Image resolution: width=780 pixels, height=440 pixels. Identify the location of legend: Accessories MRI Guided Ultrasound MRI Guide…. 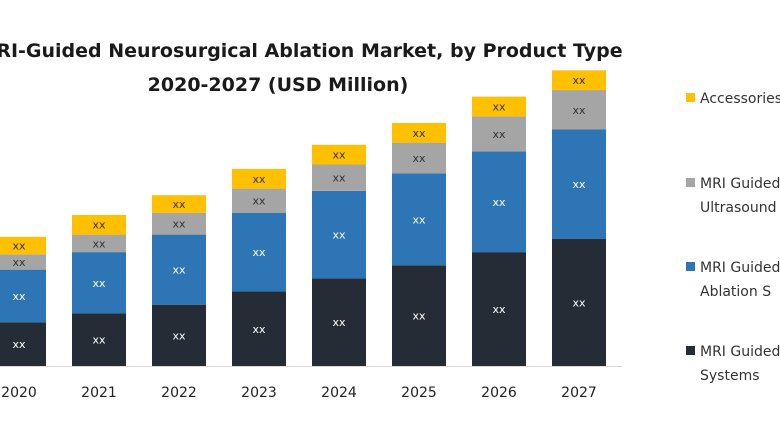
(733, 237).